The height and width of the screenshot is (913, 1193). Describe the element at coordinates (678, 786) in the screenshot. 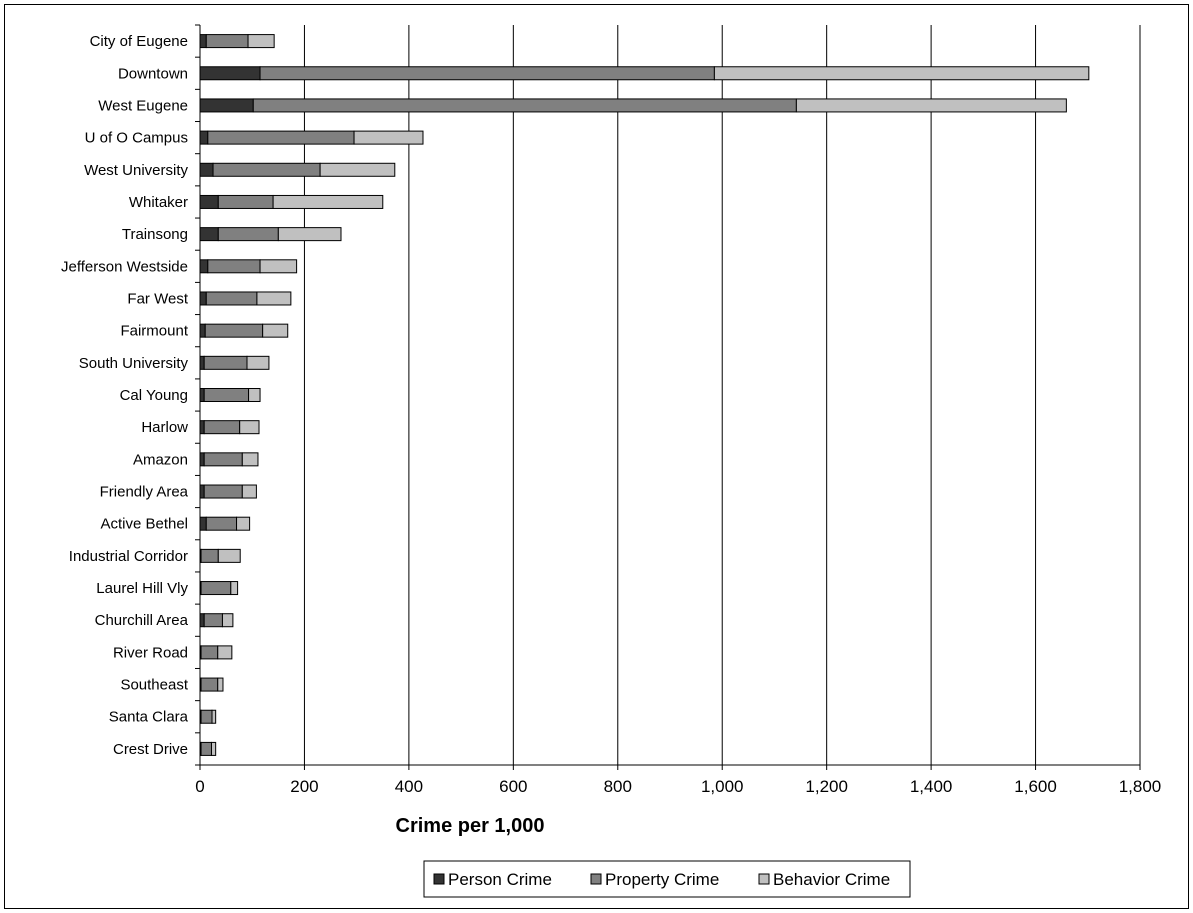

I see `x-tick-labels: 0 200 400 600 800 1,000 1,200 1,400 1,600 1,800` at that location.